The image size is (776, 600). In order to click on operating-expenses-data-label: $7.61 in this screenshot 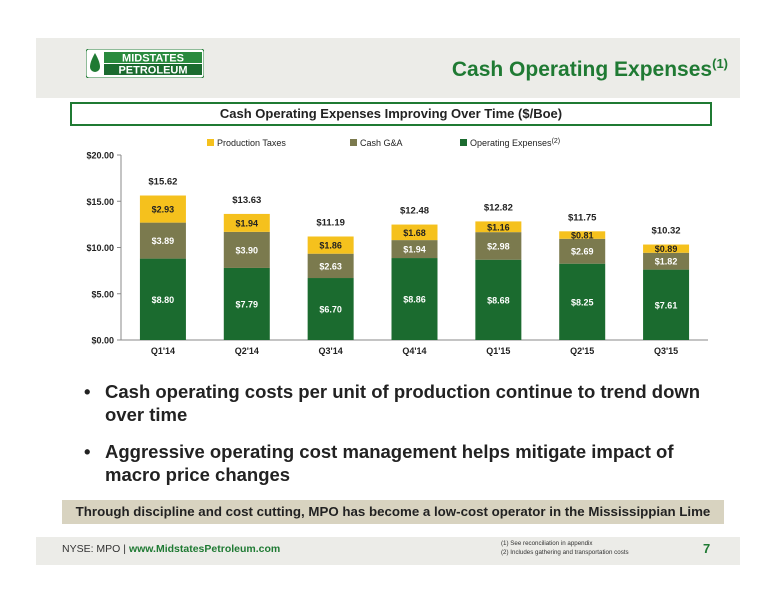, I will do `click(666, 305)`.